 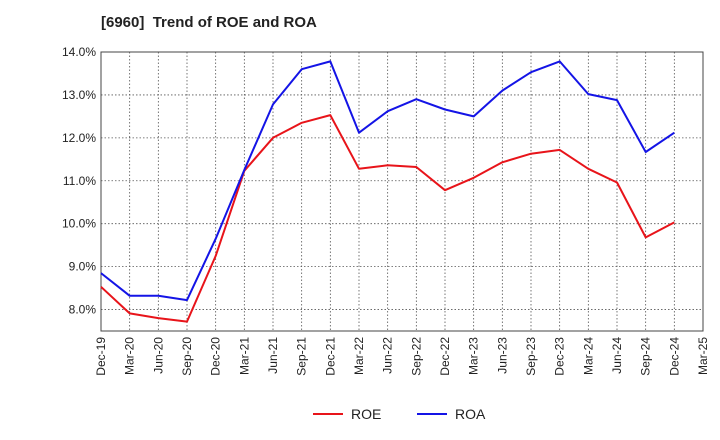 What do you see at coordinates (79, 138) in the screenshot?
I see `y-tick-label: 12.0%` at bounding box center [79, 138].